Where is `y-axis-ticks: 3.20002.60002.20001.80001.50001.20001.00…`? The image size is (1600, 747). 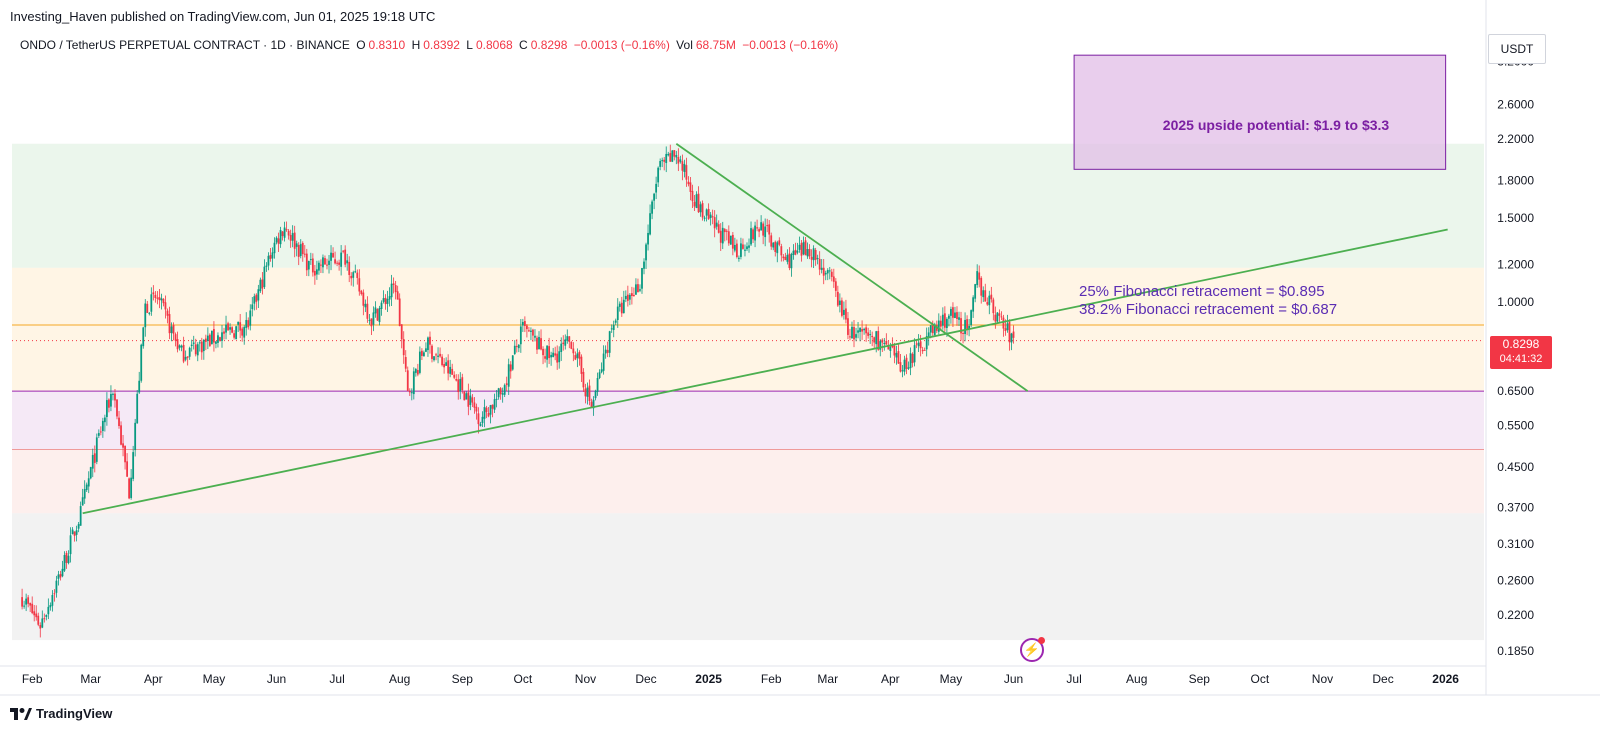
y-axis-ticks: 3.20002.60002.20001.80001.50001.20001.00… is located at coordinates (1515, 356).